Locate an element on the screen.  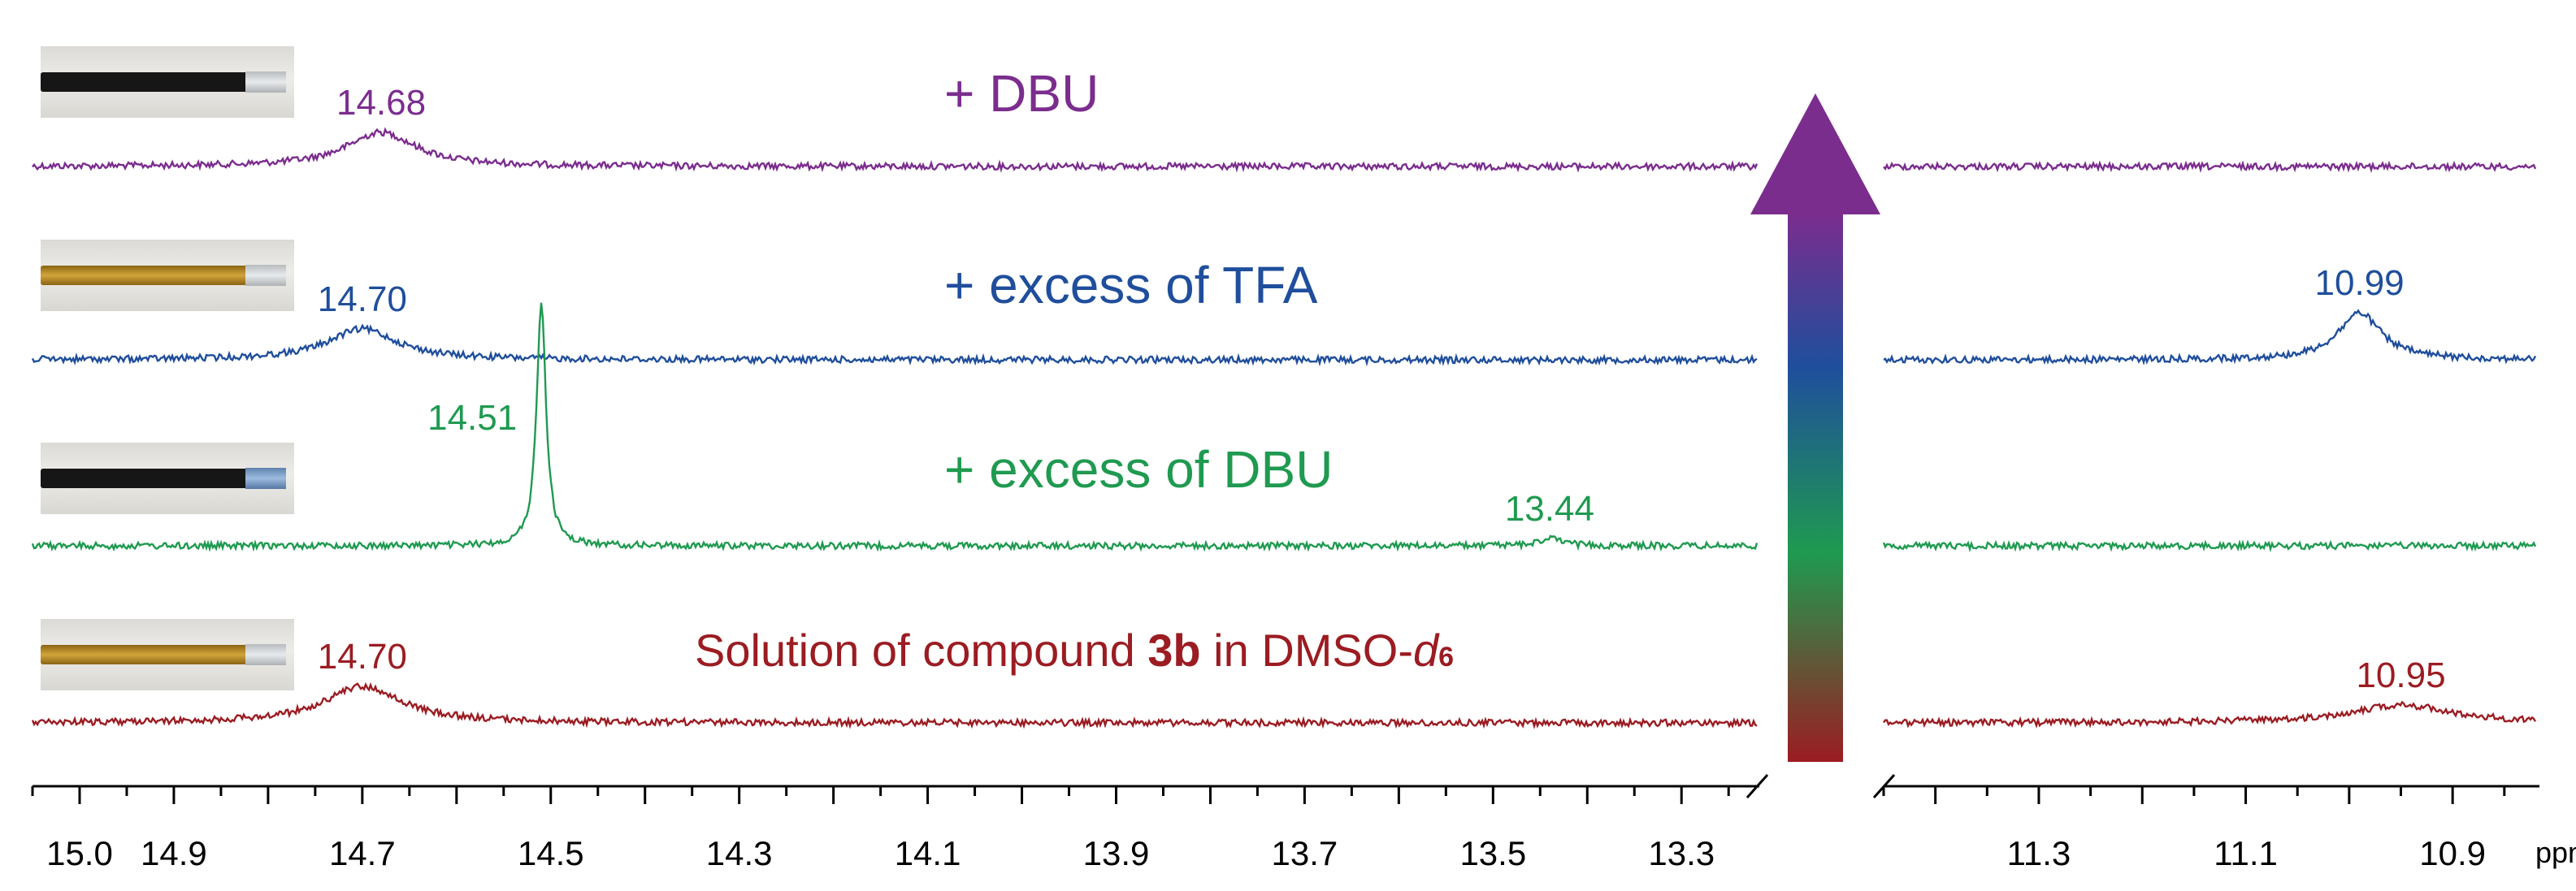
solution-solvent: in DMSO- is located at coordinates (1307, 651).